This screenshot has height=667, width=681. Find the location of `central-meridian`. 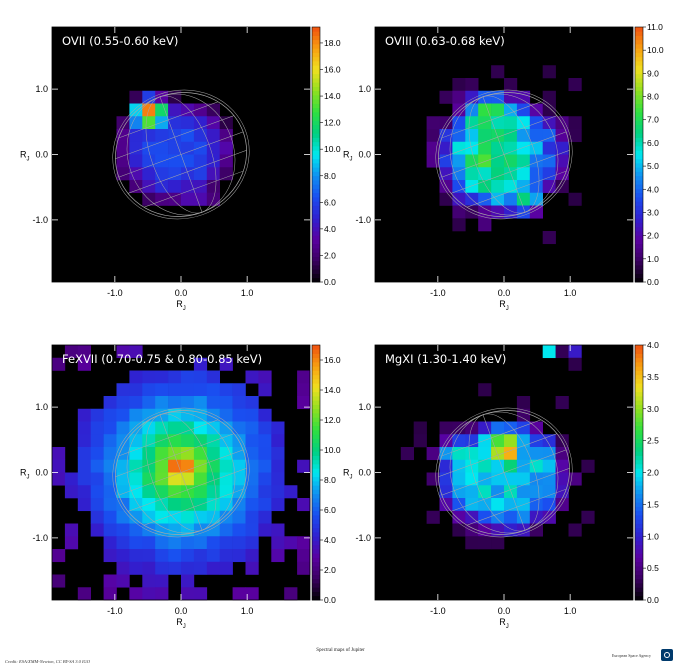

central-meridian is located at coordinates (504, 154).